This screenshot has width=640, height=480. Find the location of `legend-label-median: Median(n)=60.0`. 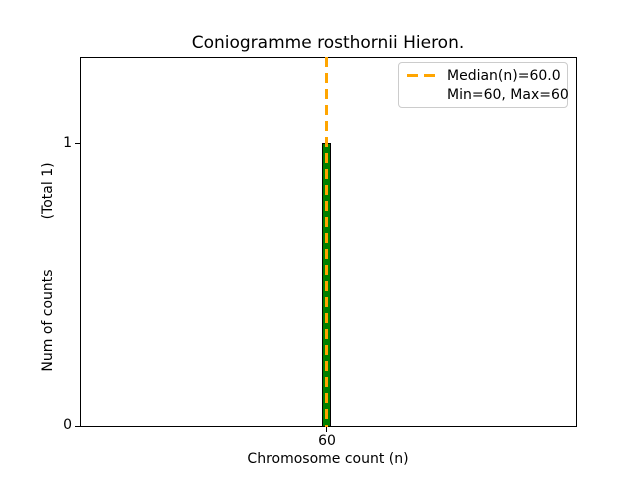

legend-label-median: Median(n)=60.0 is located at coordinates (504, 75).